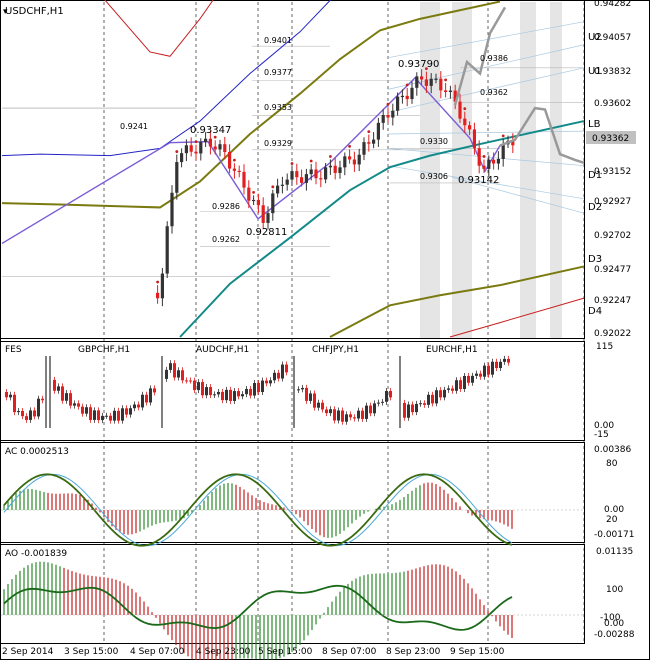 This screenshot has width=650, height=664. Describe the element at coordinates (210, 130) in the screenshot. I see `zigzag-label: 0.93347` at that location.